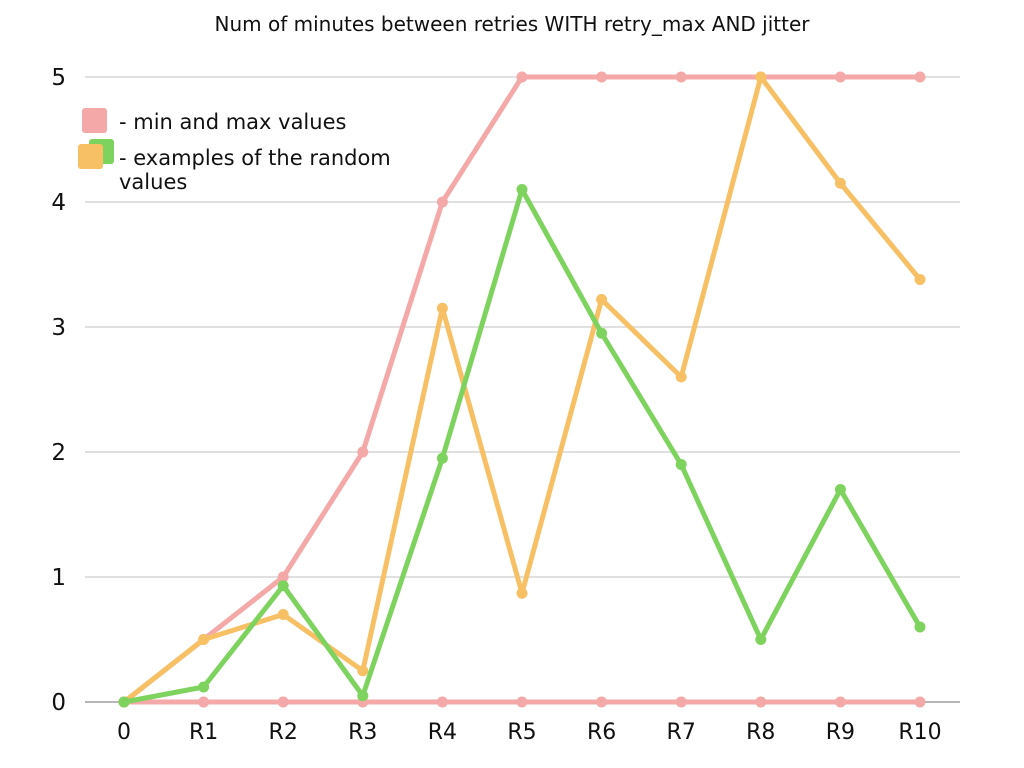  What do you see at coordinates (601, 732) in the screenshot?
I see `x-tick-label: R6` at bounding box center [601, 732].